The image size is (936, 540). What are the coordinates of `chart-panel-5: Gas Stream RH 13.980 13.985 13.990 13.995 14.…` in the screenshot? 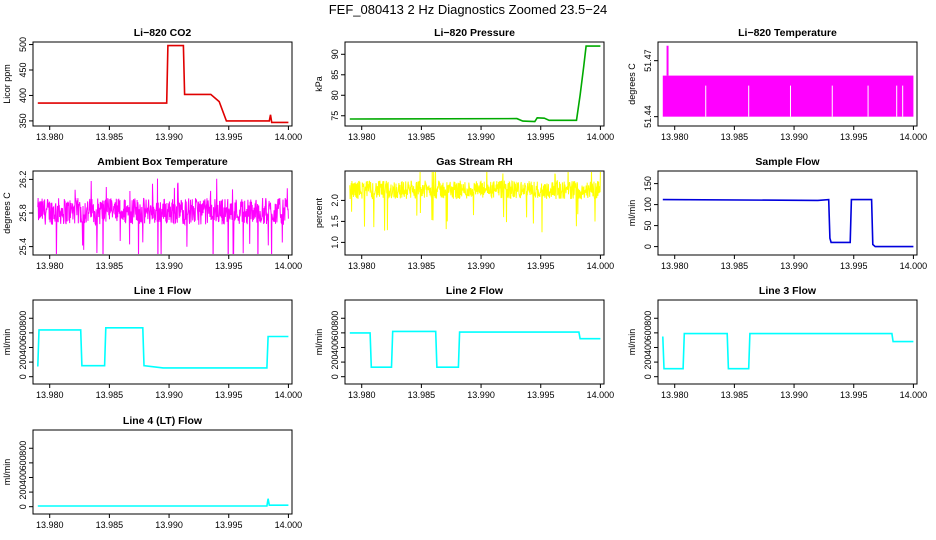 It's located at (464, 213).